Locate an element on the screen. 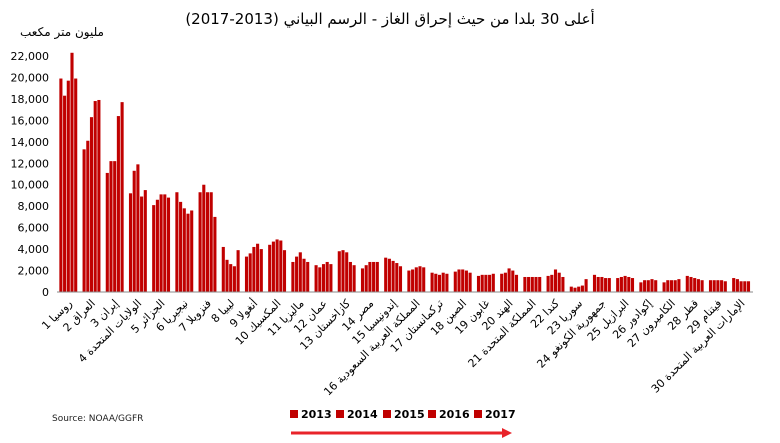  legend: 2013 2014 2015 2016 2017 is located at coordinates (403, 414).